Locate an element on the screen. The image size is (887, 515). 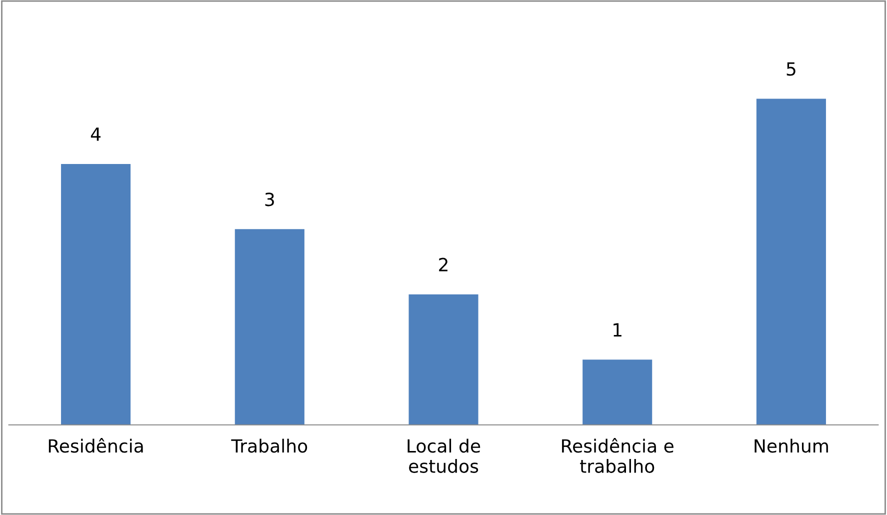
data-label: 4 is located at coordinates (95, 134).